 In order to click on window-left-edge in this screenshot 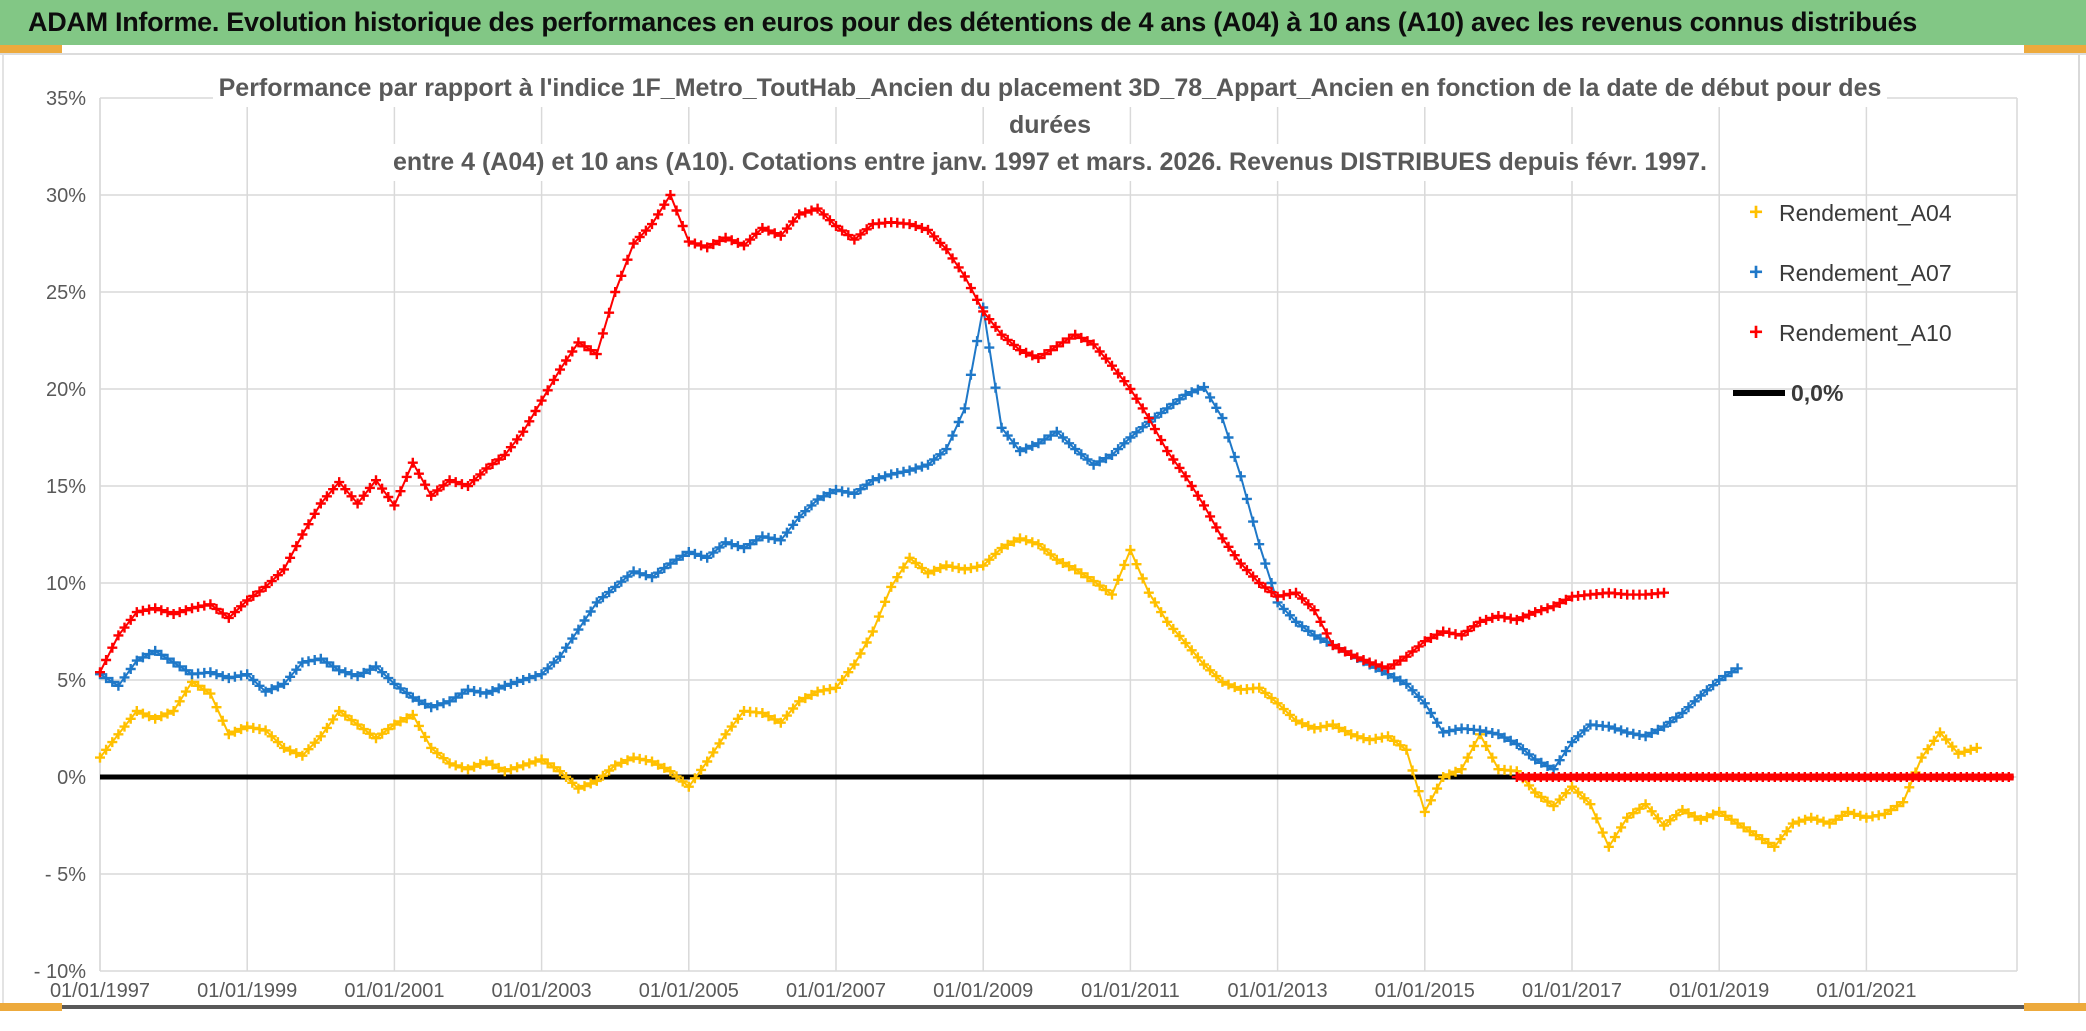, I will do `click(3, 530)`.